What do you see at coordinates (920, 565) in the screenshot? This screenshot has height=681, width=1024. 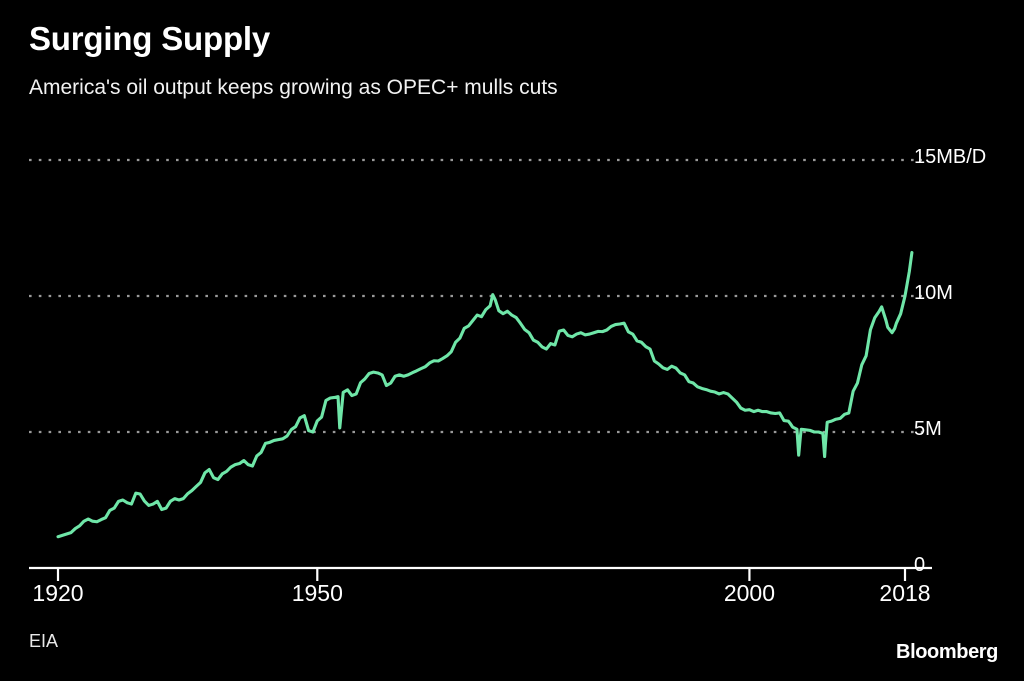 I see `y-axis-label: 0` at bounding box center [920, 565].